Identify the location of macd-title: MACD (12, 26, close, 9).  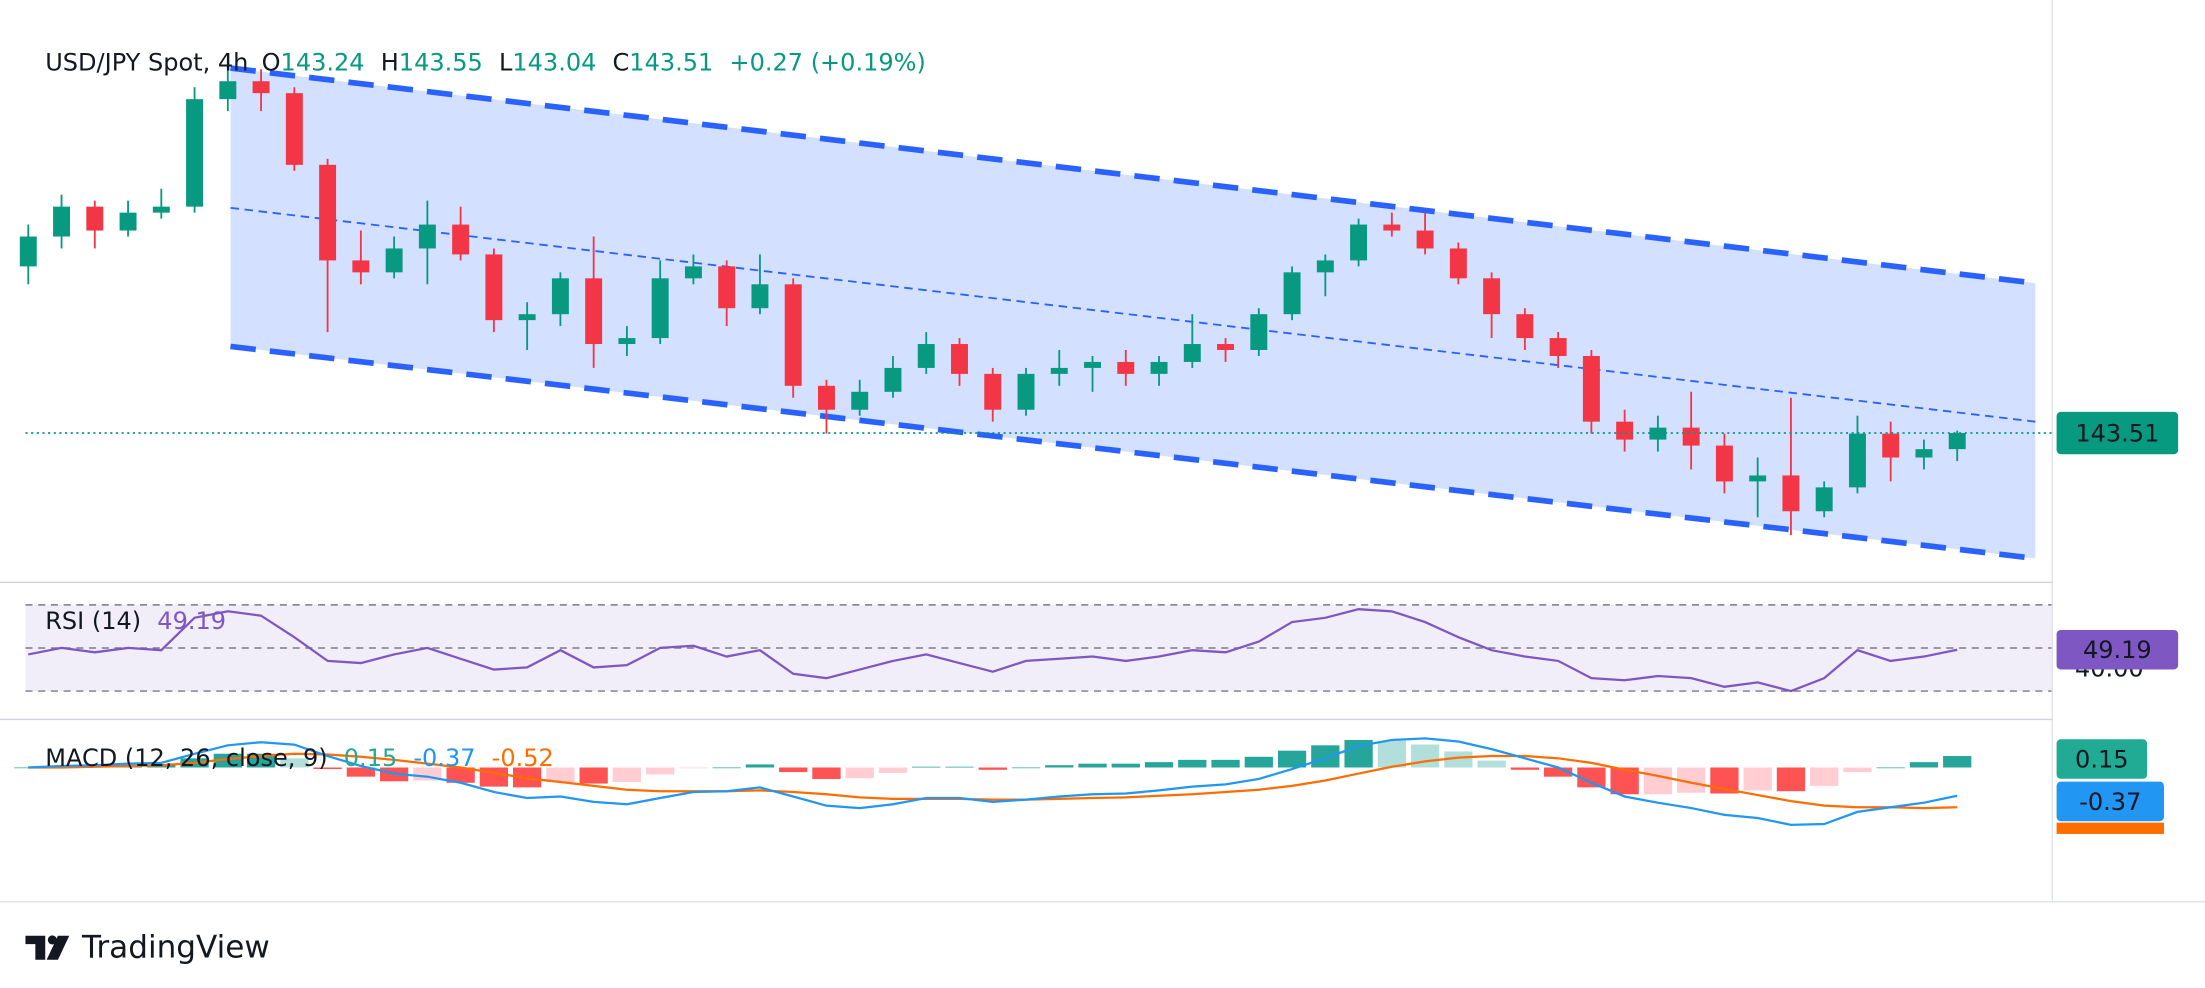
(186, 758).